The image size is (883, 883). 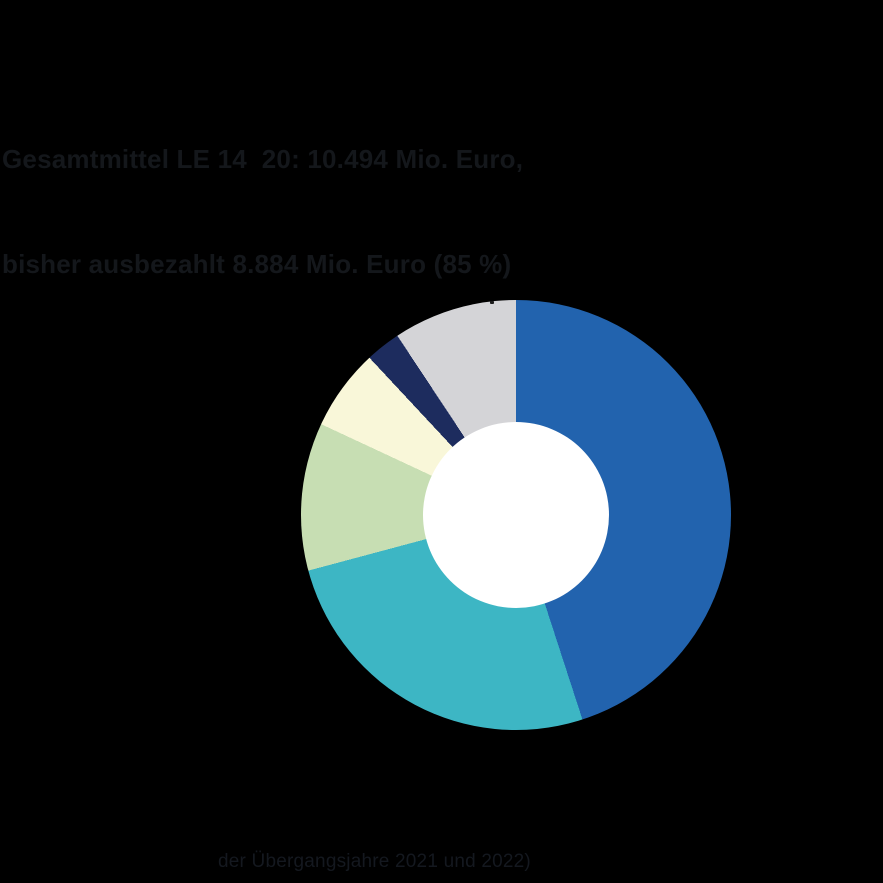 I want to click on donut-hole, so click(x=516, y=515).